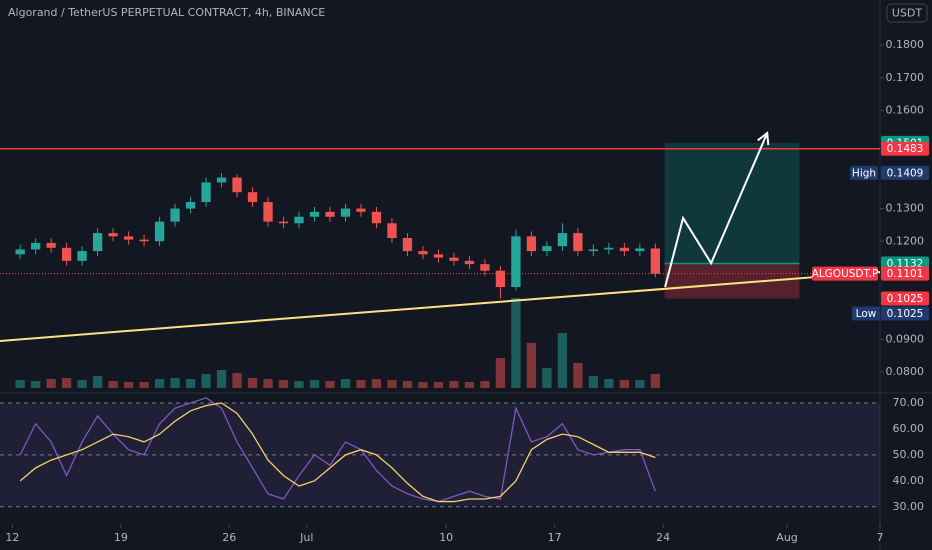 The width and height of the screenshot is (932, 550). Describe the element at coordinates (786, 537) in the screenshot. I see `x-tick-label: Aug` at that location.